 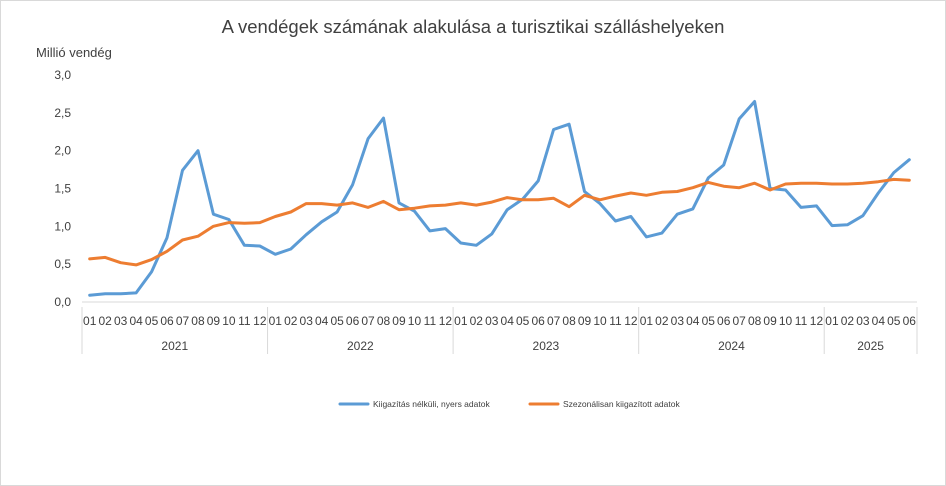 I want to click on y-axis-ticks: 0,0 0,5 1,0 1,5 2,0 2,5 3,0, so click(x=62, y=188).